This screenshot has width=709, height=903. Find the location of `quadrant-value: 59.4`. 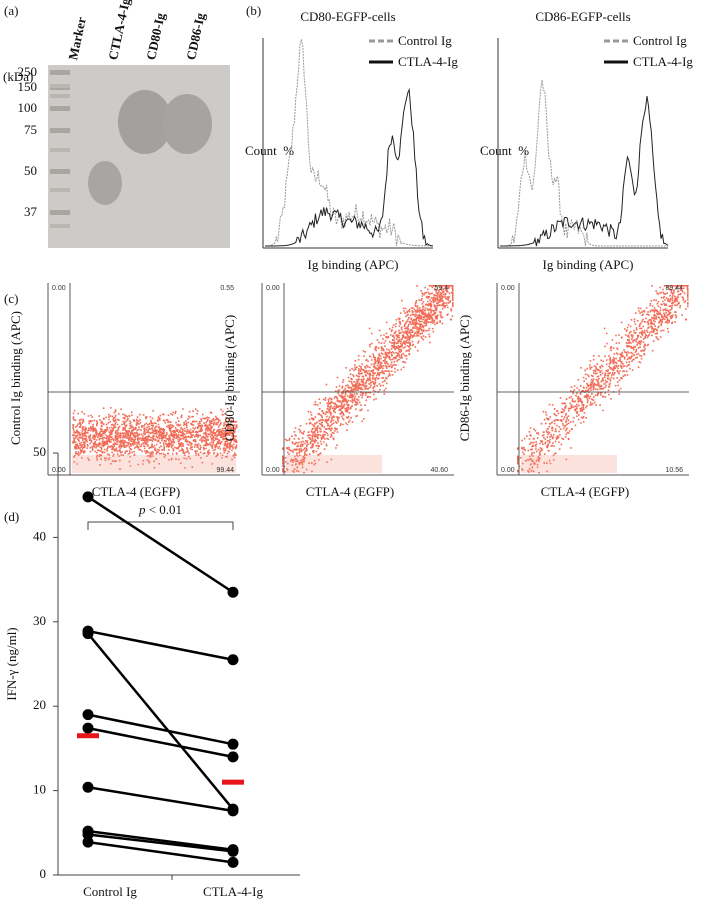

quadrant-value: 59.4 is located at coordinates (441, 288).